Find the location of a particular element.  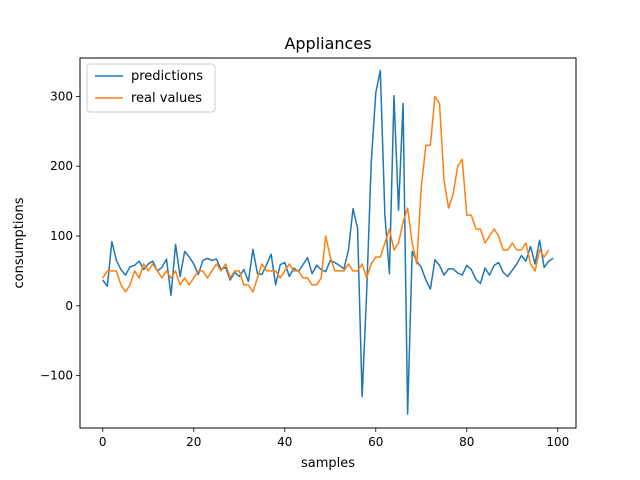

x-axis-label: samples is located at coordinates (328, 463).